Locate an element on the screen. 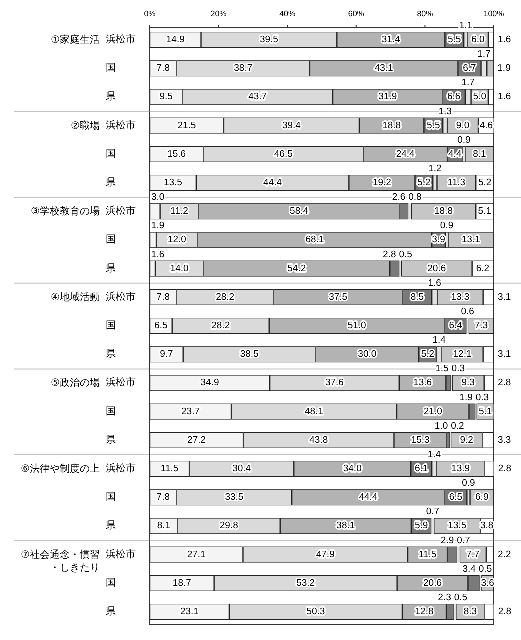  data-label: 5.0 is located at coordinates (480, 97).